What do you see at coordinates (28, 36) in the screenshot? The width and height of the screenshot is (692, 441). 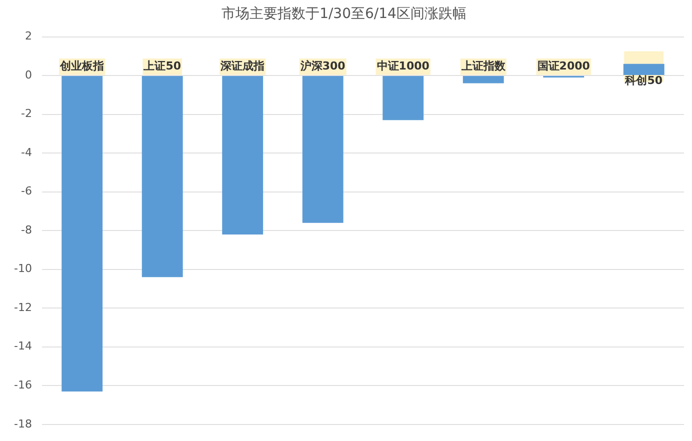 I see `y-tick-label: 2` at bounding box center [28, 36].